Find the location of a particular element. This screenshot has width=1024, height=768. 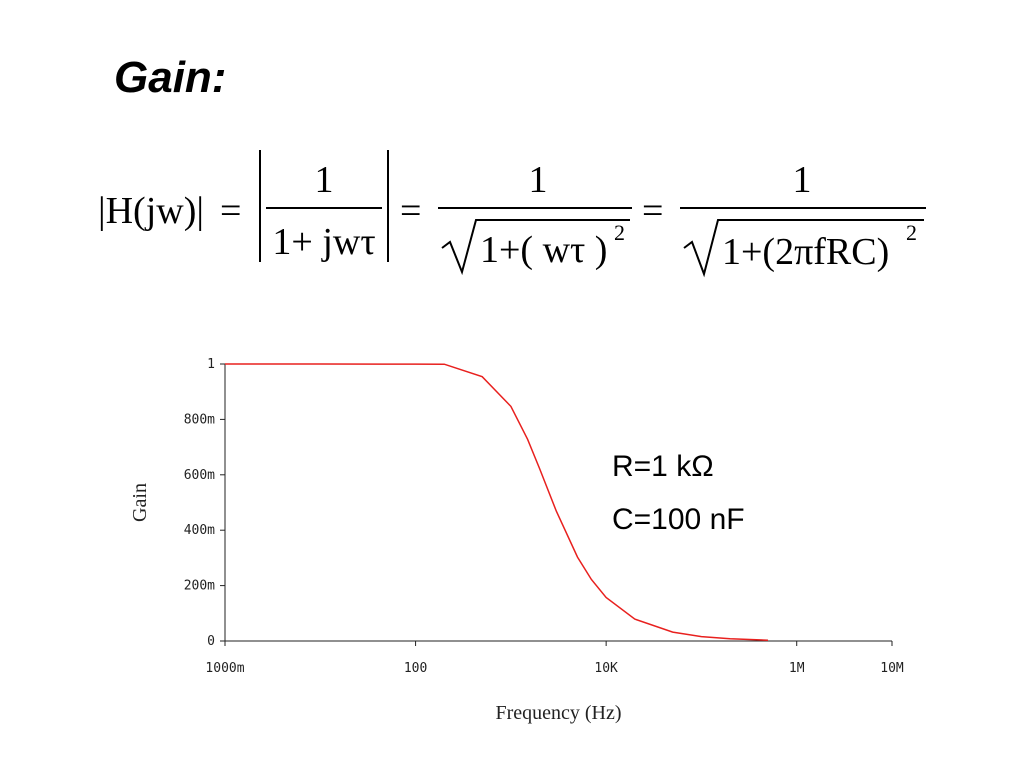

fraction-2-exponent: 2 is located at coordinates (619, 232).